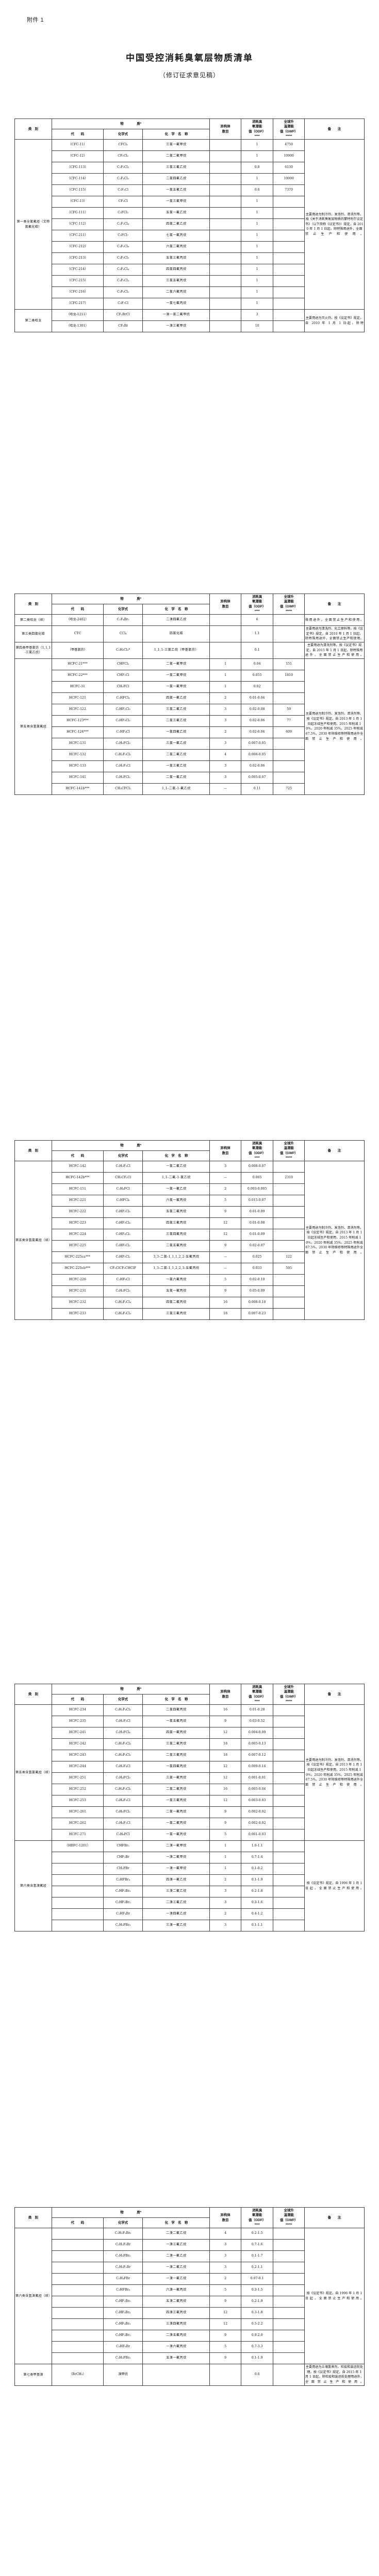 The width and height of the screenshot is (379, 2576). What do you see at coordinates (176, 2268) in the screenshot?
I see `cell-name: 一溴二氟乙烷` at bounding box center [176, 2268].